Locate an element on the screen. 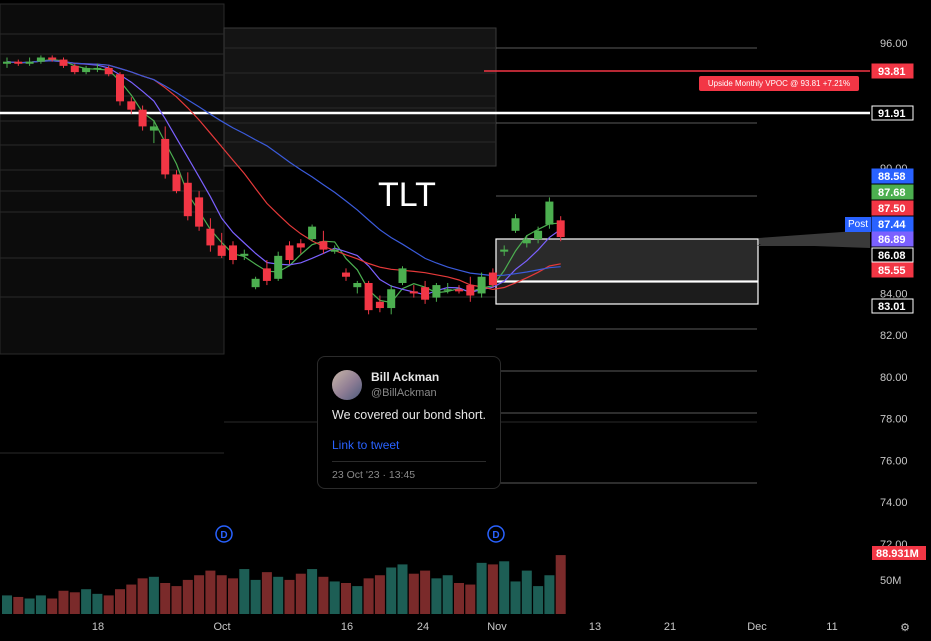 The image size is (931, 641). price-tag-label: 86.08 is located at coordinates (892, 256).